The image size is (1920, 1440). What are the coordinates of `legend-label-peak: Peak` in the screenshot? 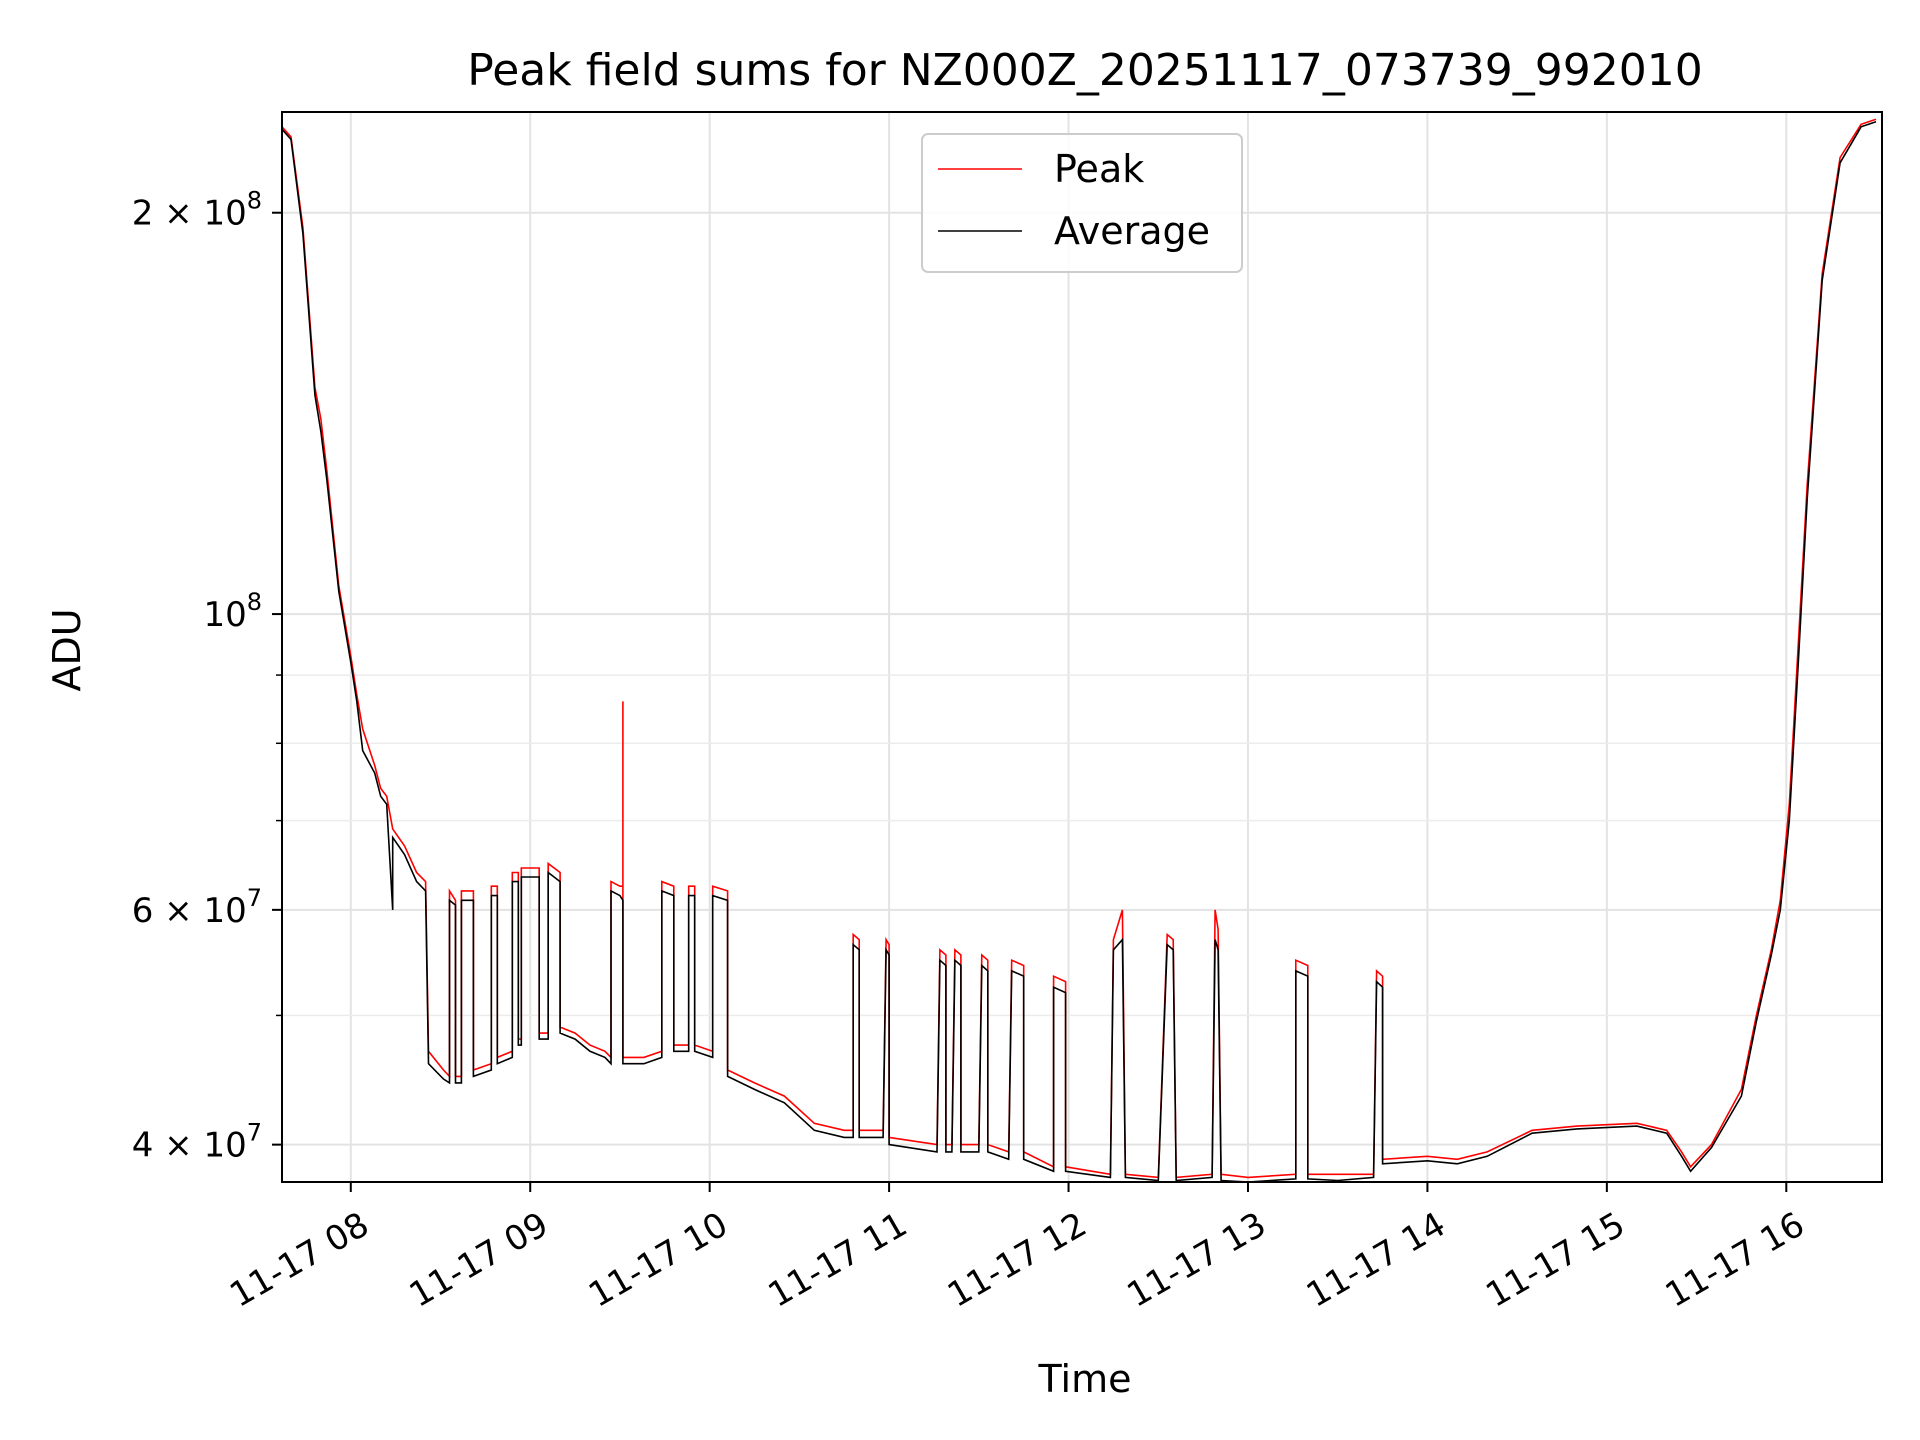 It's located at (1099, 169).